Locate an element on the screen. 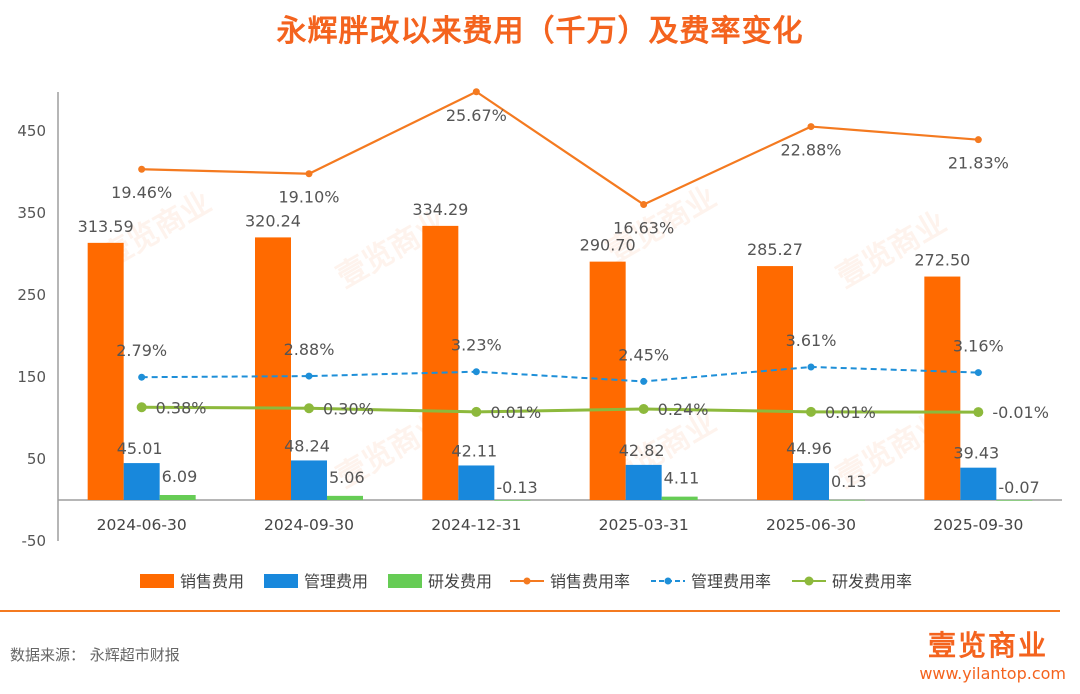  admin-bar-label: 44.96 is located at coordinates (809, 448).